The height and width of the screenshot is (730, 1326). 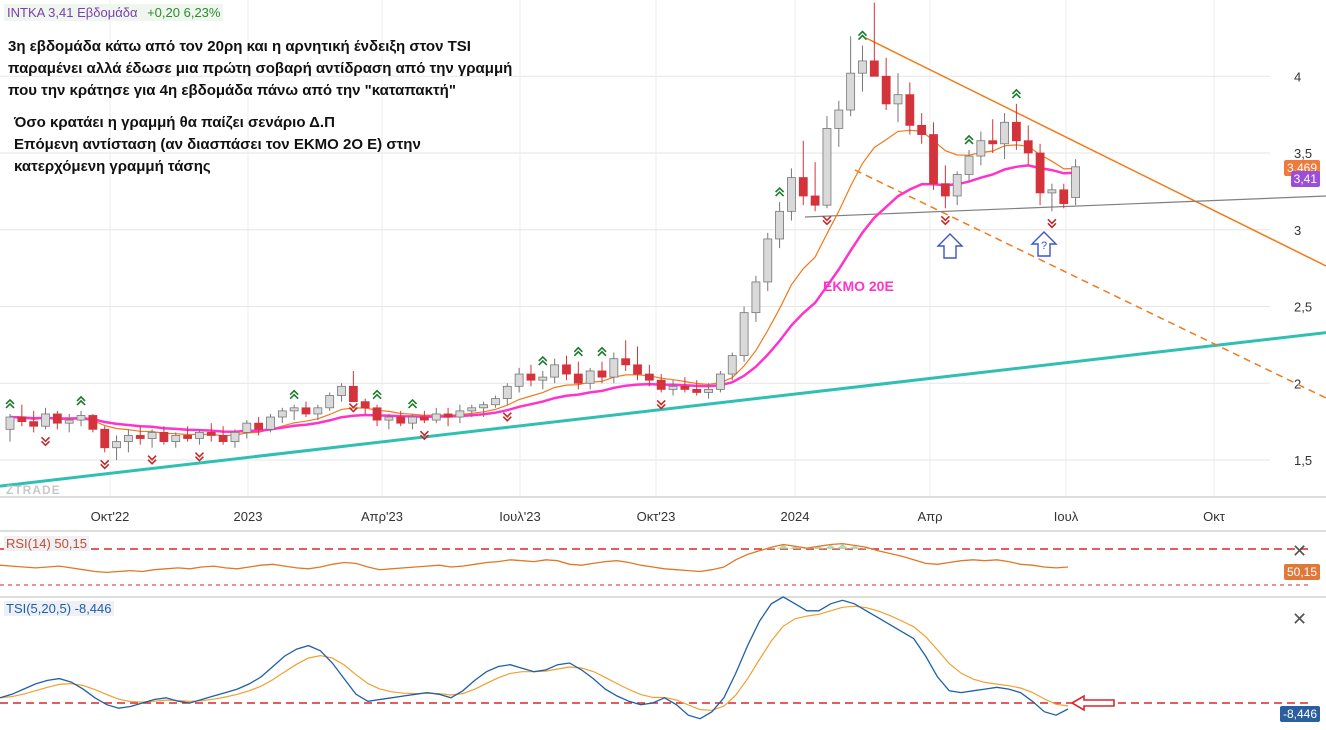 I want to click on y-tick-label: 3, so click(x=1297, y=230).